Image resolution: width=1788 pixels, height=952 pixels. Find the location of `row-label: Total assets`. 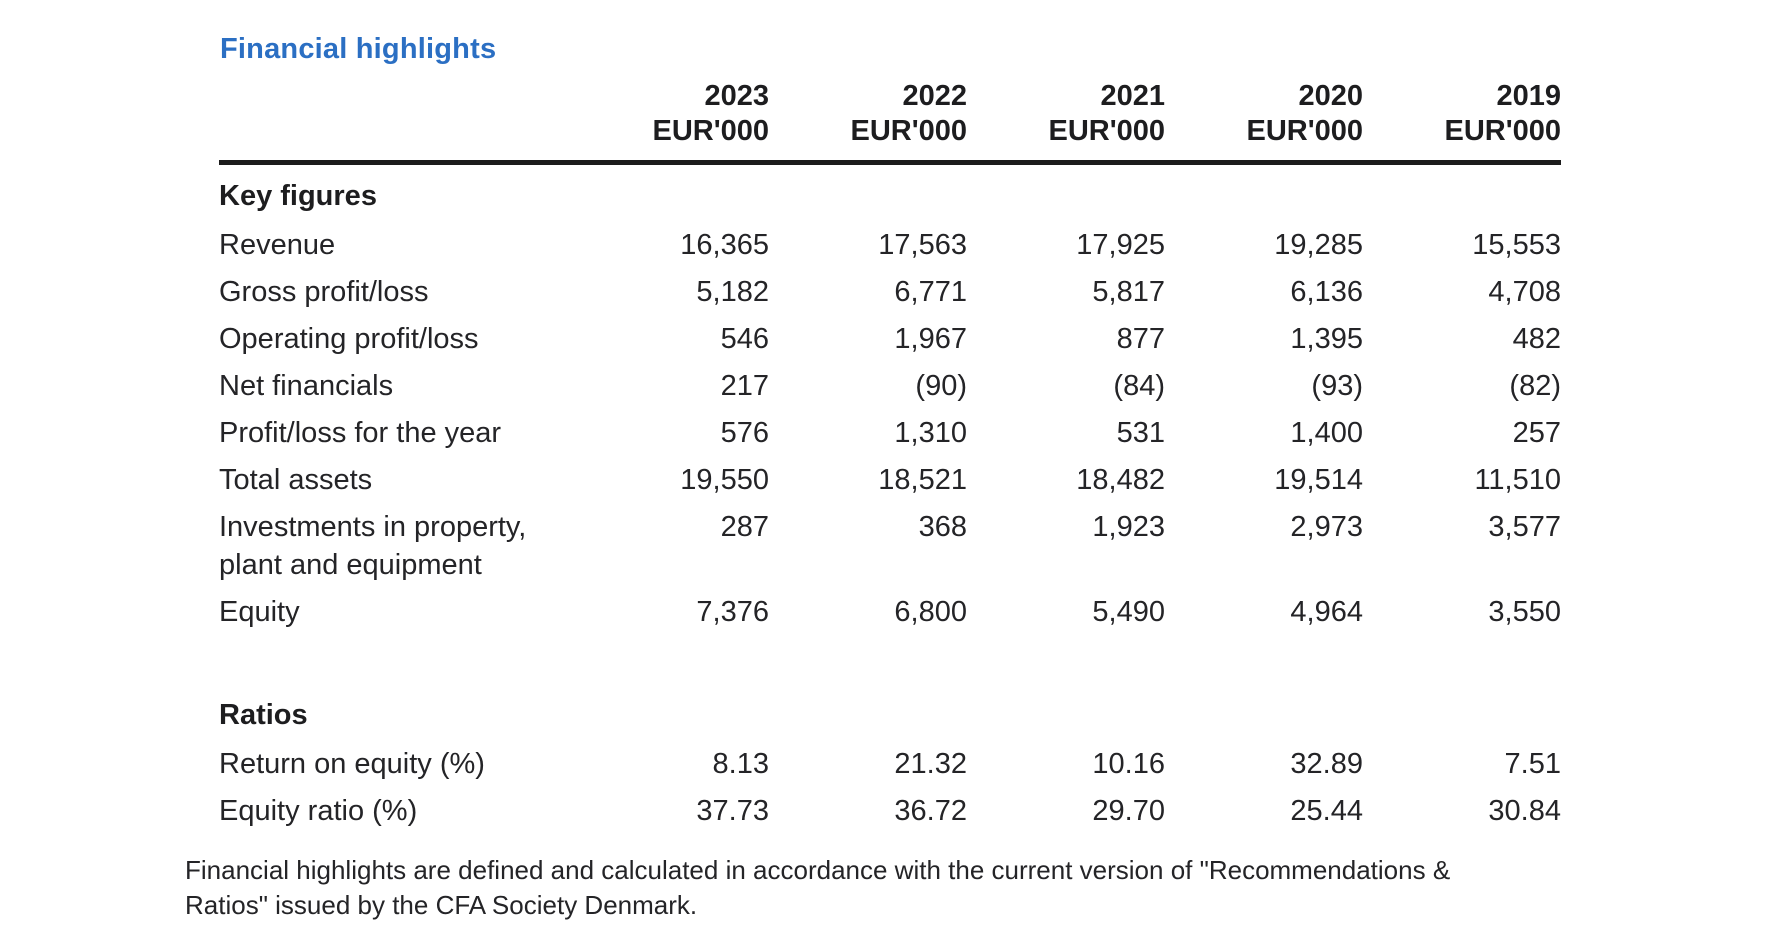

row-label: Total assets is located at coordinates (296, 480).